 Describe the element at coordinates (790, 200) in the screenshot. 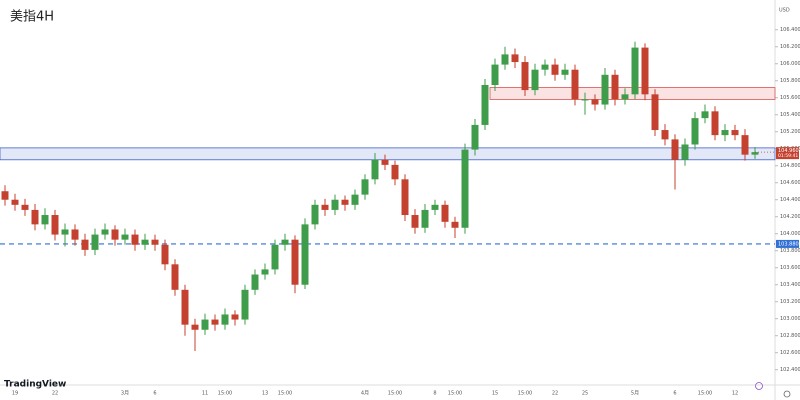

I see `y-tick-label: 104.400` at that location.